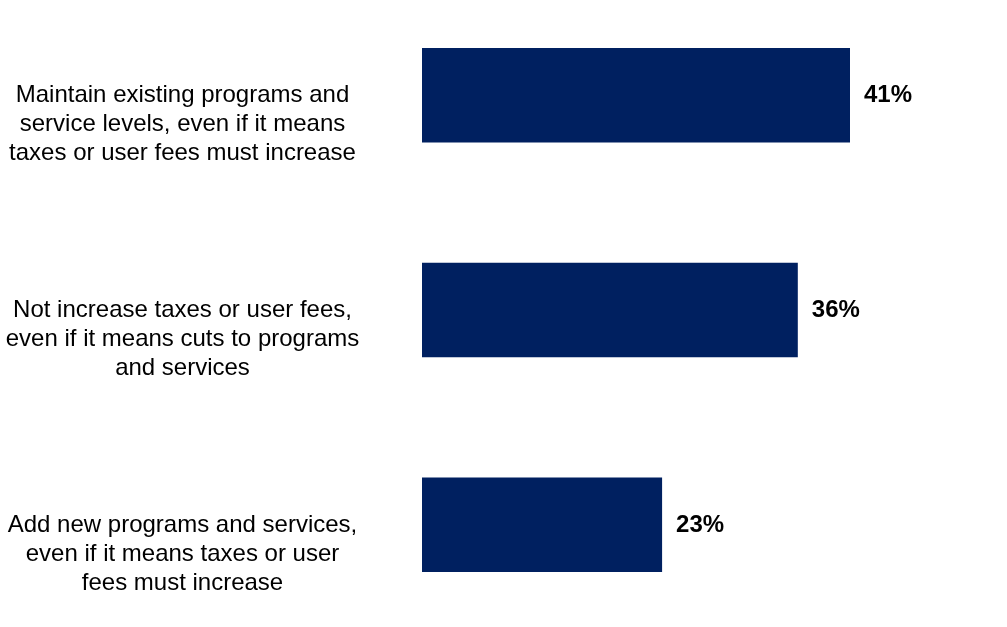 This screenshot has width=1007, height=627. What do you see at coordinates (182, 123) in the screenshot?
I see `y-tick-label: Maintain existing programs and service levels, even if it means taxes or user fees must increase` at bounding box center [182, 123].